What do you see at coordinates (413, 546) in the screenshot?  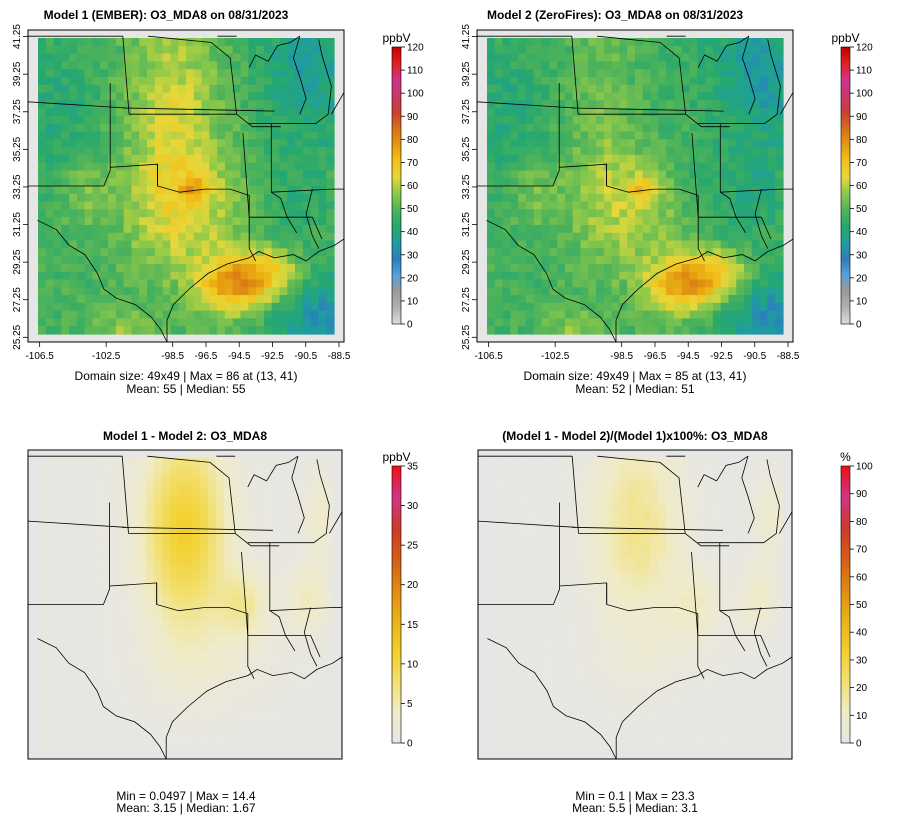 I see `colorbar-tick-label: 25` at bounding box center [413, 546].